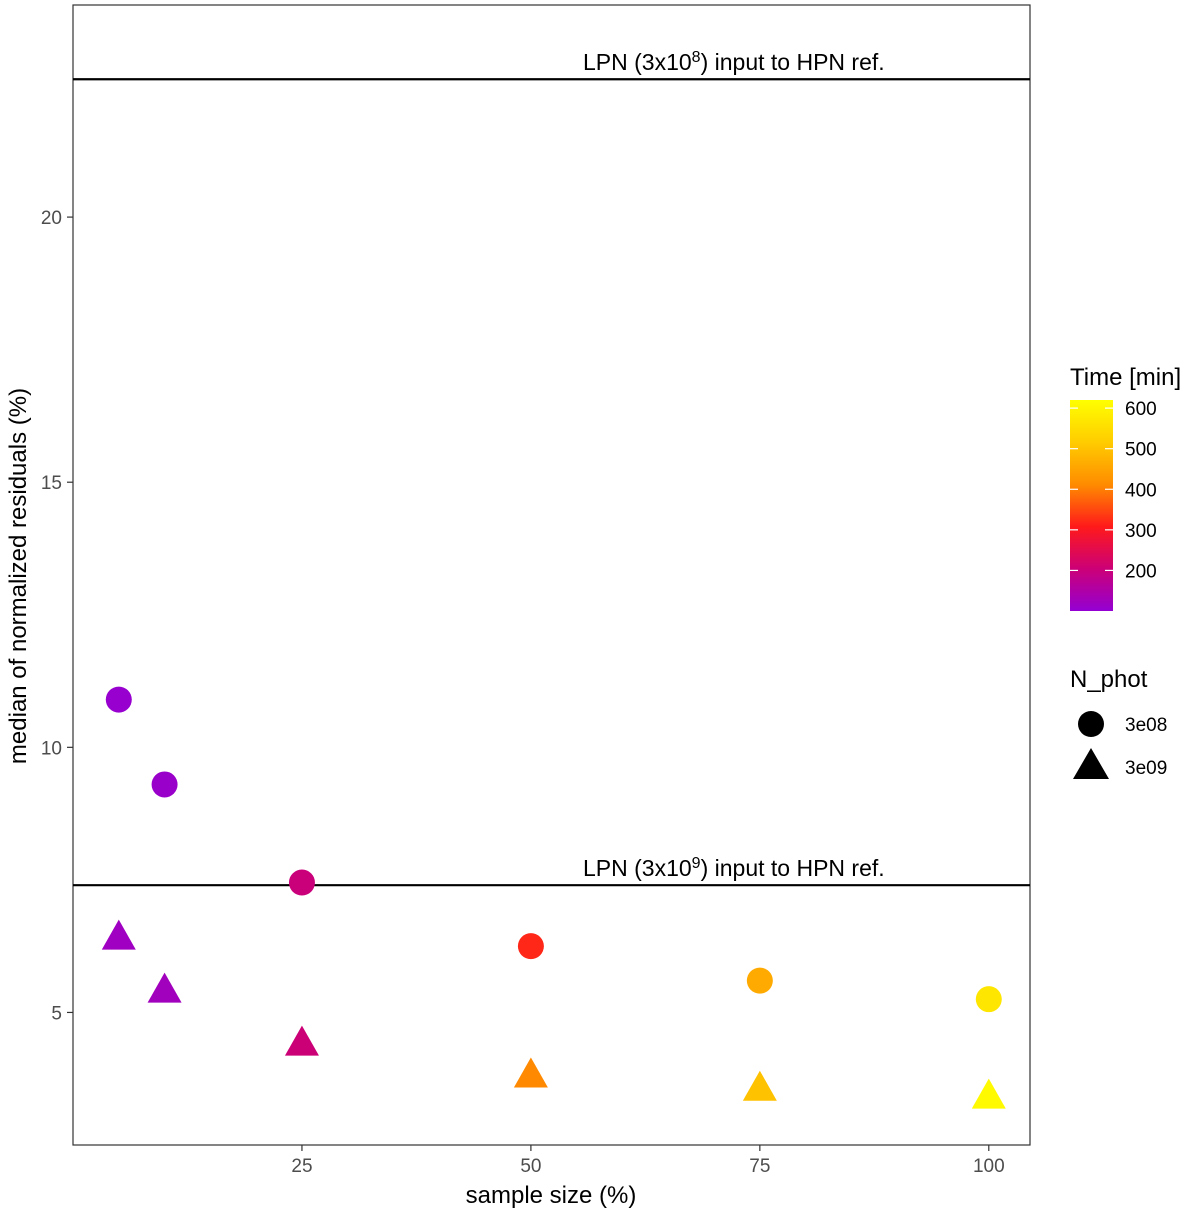  What do you see at coordinates (51, 748) in the screenshot?
I see `y-tick-label-10: 10` at bounding box center [51, 748].